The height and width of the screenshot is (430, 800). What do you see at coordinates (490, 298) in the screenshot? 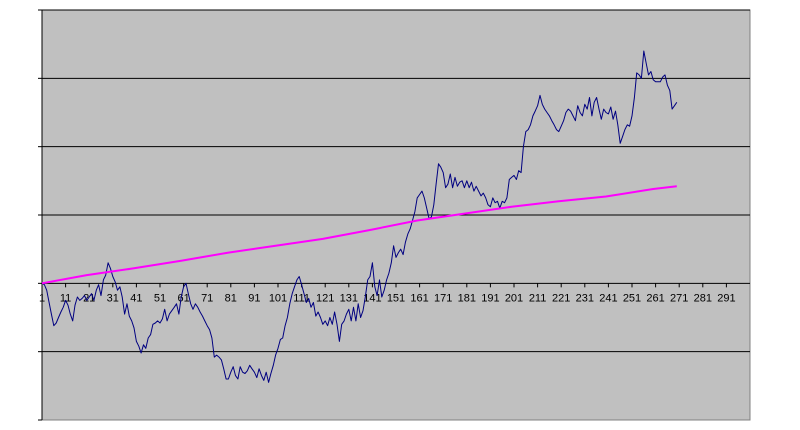
I see `x-tick-label: 191` at bounding box center [490, 298].